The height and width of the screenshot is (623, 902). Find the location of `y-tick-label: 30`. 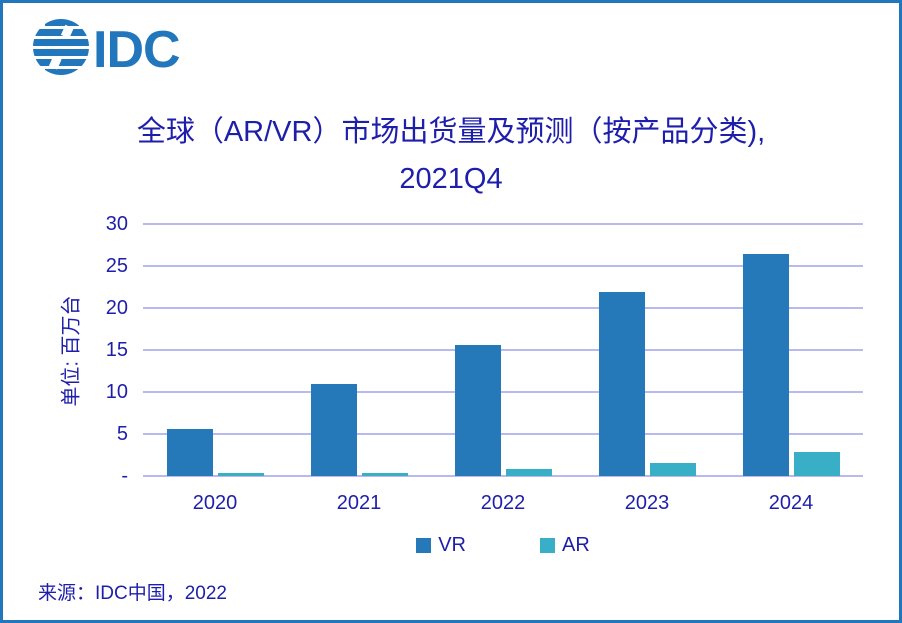

y-tick-label: 30 is located at coordinates (116, 224).